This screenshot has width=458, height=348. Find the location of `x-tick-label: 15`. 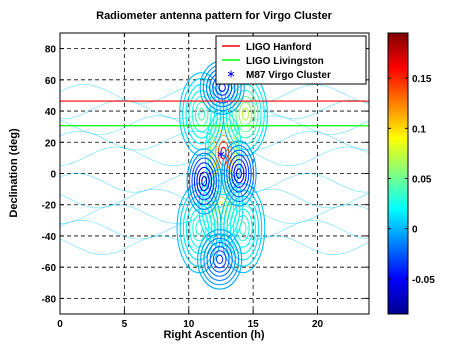

x-tick-label: 15 is located at coordinates (254, 324).